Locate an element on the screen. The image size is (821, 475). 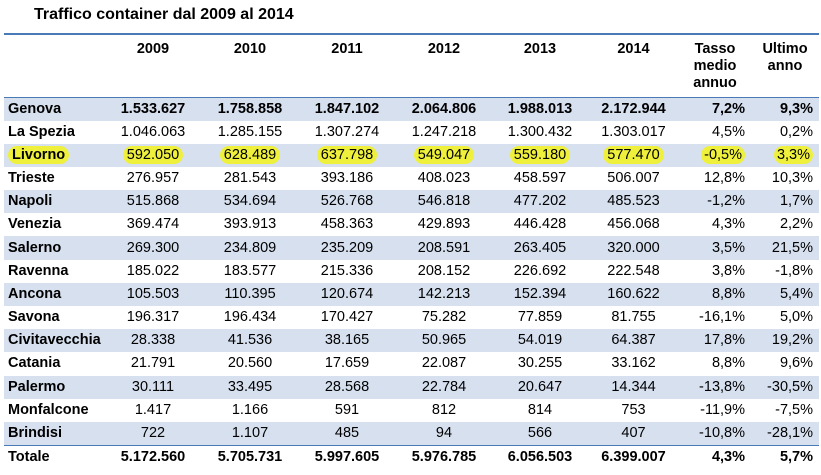
ultimo-cell: 9,6% is located at coordinates (796, 363).